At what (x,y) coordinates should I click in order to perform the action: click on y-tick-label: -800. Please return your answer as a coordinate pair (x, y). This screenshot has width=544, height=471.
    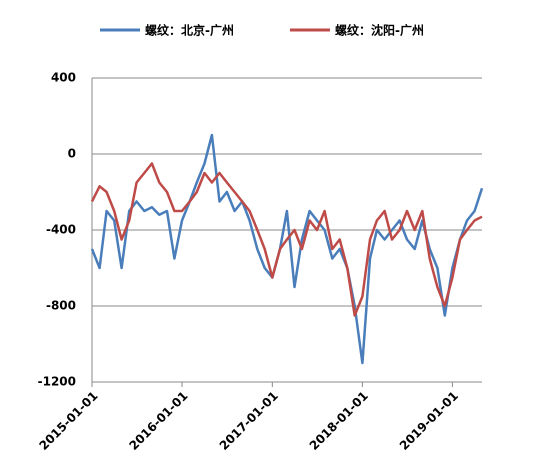
    Looking at the image, I should click on (61, 306).